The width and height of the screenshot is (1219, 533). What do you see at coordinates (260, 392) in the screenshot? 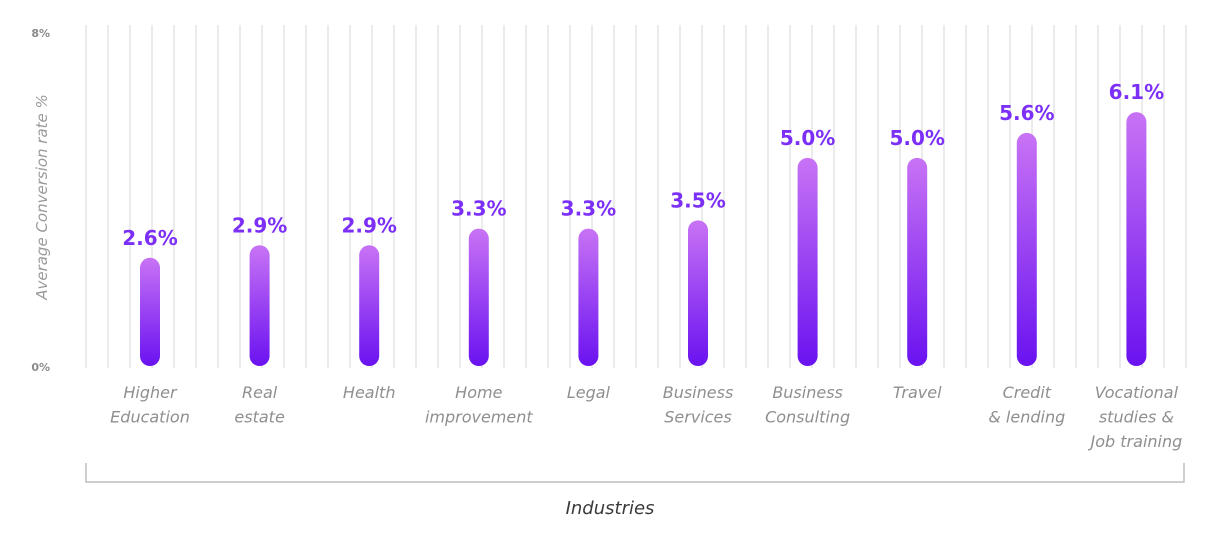
I see `category-label: Real` at bounding box center [260, 392].